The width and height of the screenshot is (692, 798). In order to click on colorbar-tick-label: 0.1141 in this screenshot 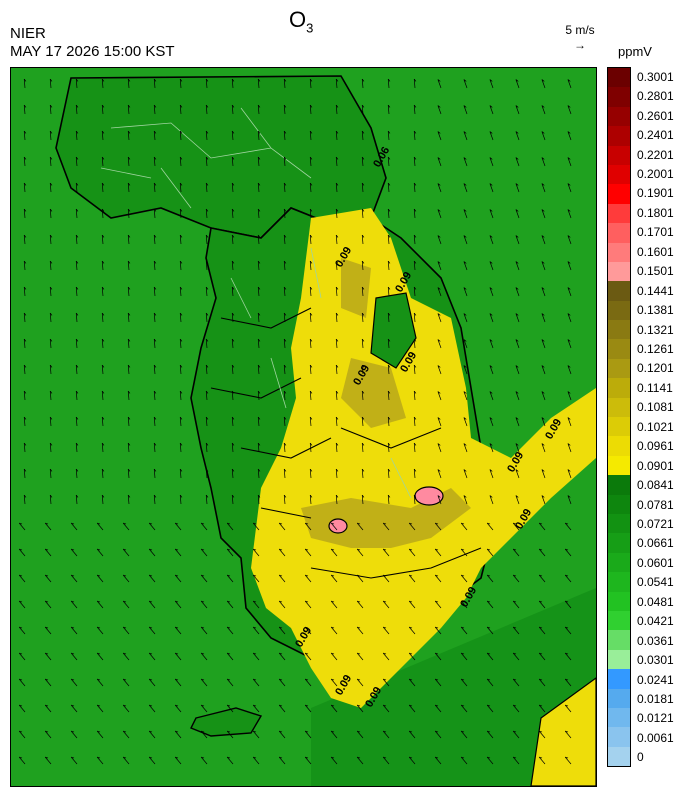, I will do `click(655, 387)`.